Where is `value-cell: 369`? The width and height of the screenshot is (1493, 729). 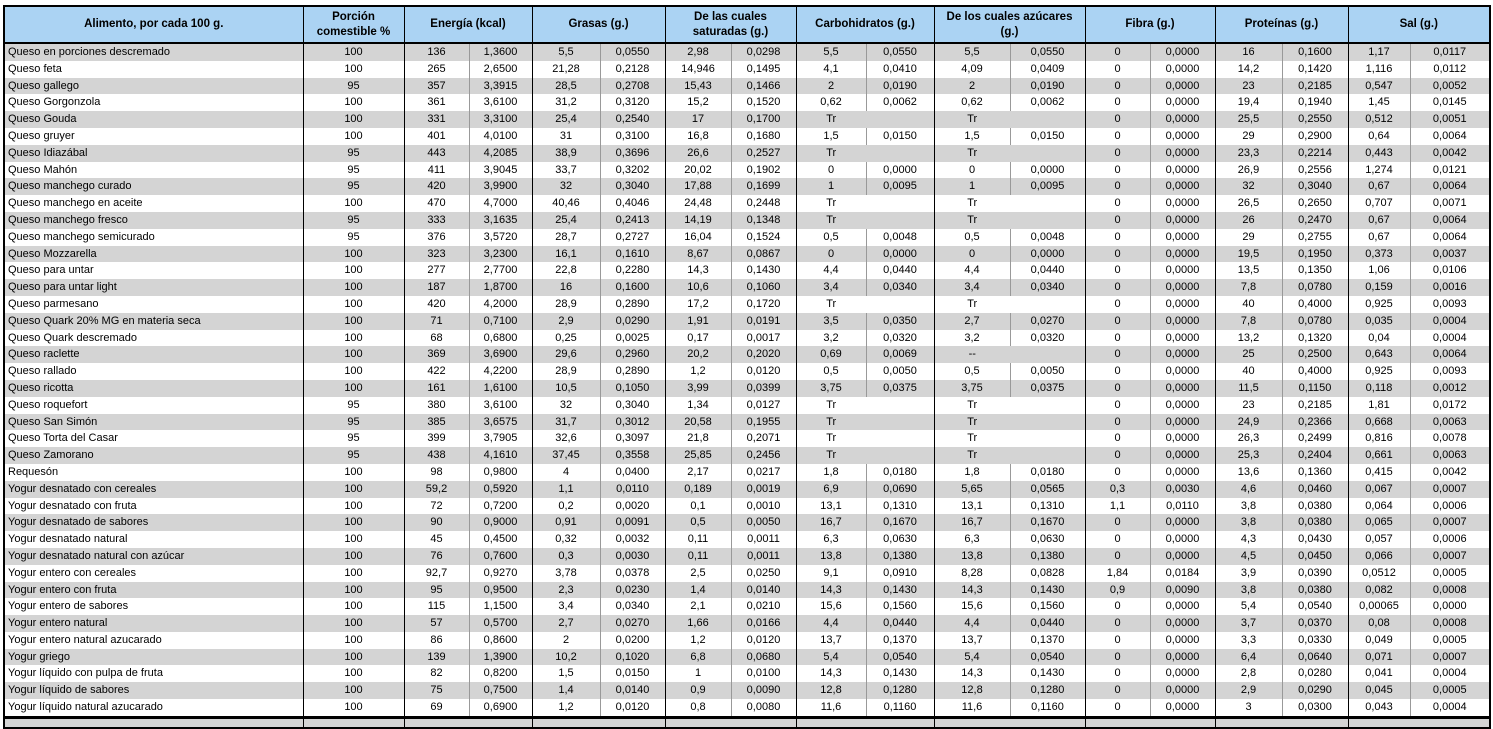 value-cell: 369 is located at coordinates (436, 355).